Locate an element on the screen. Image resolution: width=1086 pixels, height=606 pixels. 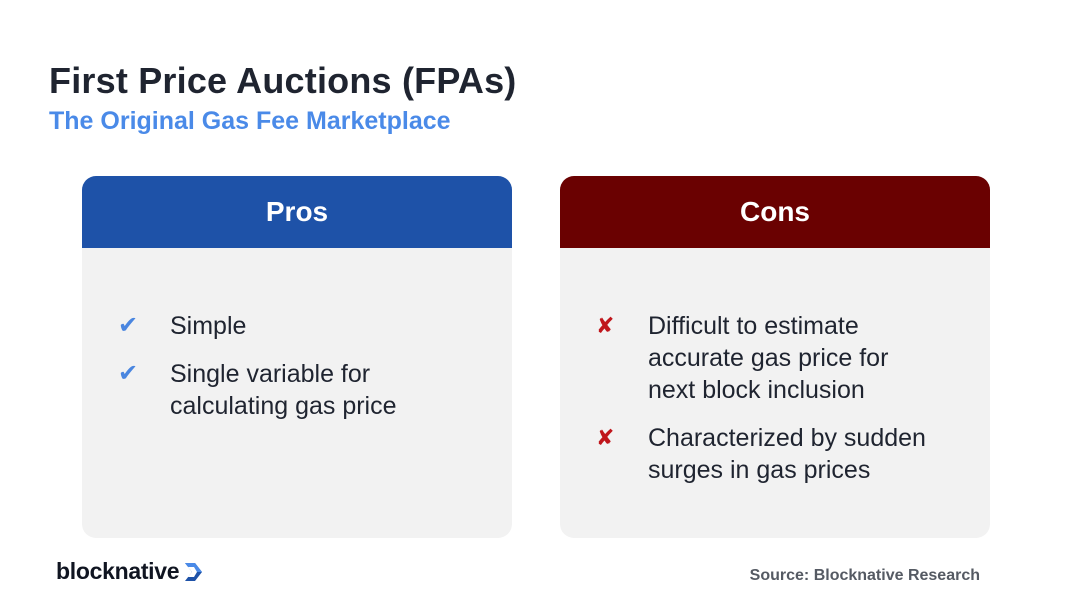
blocknative-logo: blocknative is located at coordinates (129, 571).